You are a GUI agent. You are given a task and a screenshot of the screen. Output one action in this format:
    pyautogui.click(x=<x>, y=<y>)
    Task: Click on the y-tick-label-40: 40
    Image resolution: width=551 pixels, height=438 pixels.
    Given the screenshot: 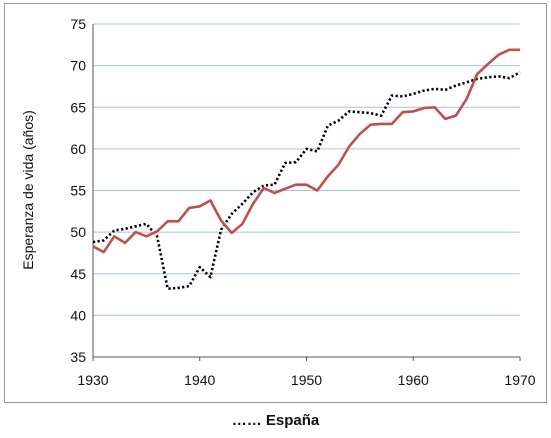 What is the action you would take?
    pyautogui.click(x=78, y=315)
    